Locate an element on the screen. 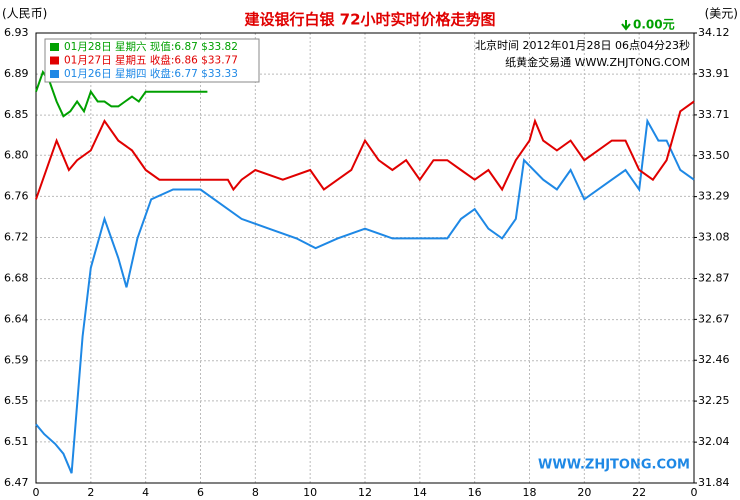  y-axis-label: (人民币) is located at coordinates (24, 14).